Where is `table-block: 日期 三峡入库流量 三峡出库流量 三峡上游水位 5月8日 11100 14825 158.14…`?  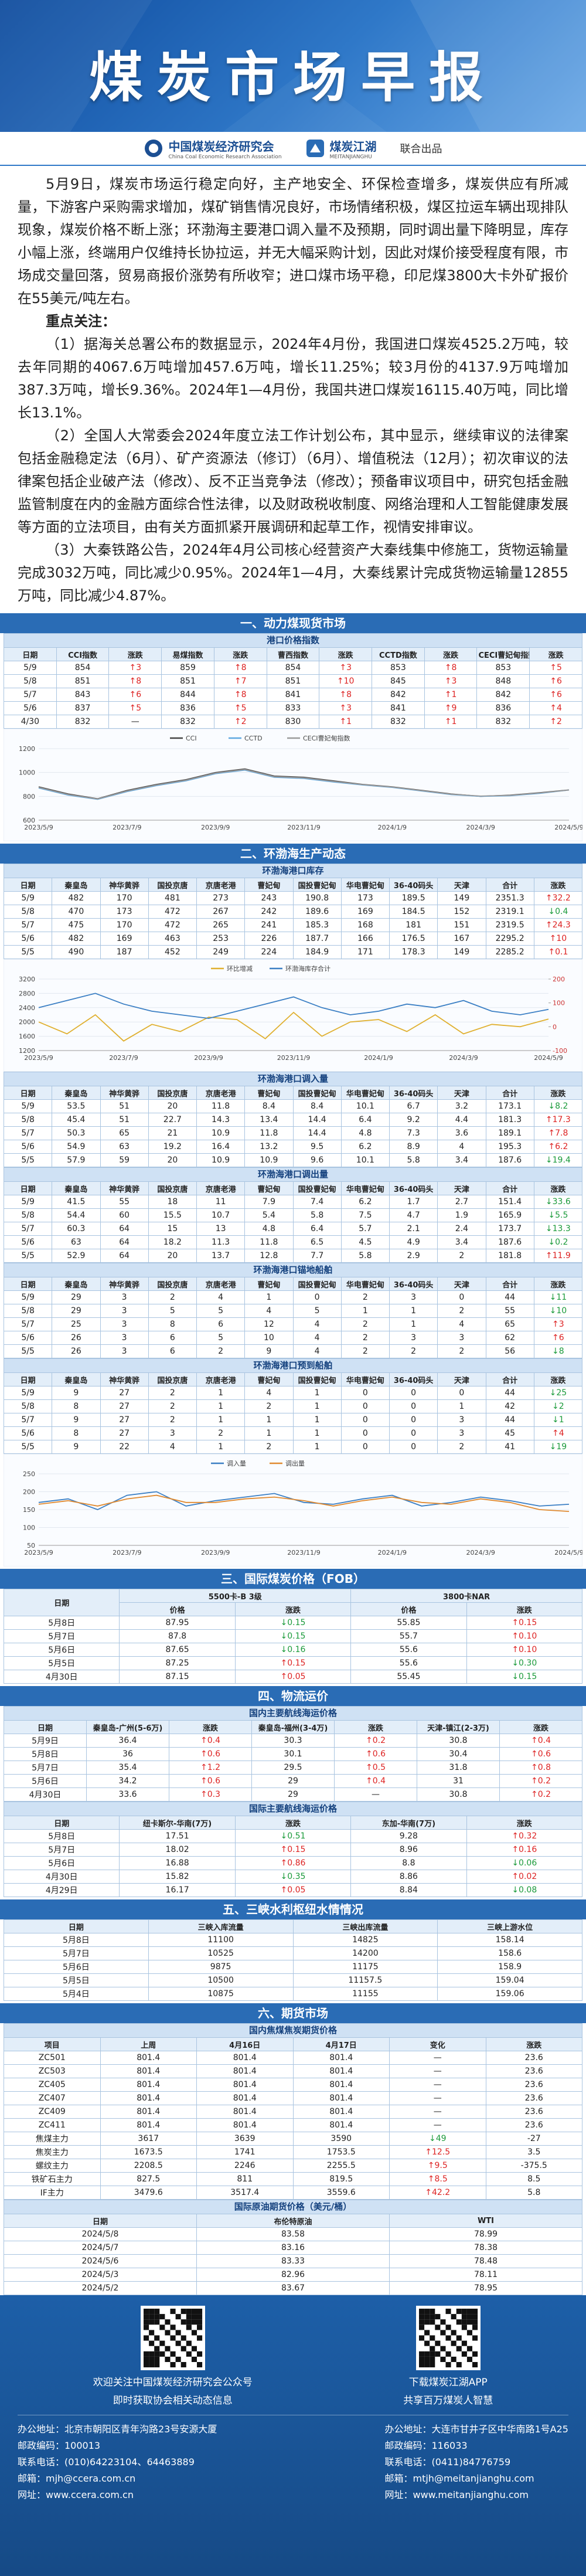 table-block: 日期 三峡入库流量 三峡出库流量 三峡上游水位 5月8日 11100 14825 158.14… is located at coordinates (293, 1960).